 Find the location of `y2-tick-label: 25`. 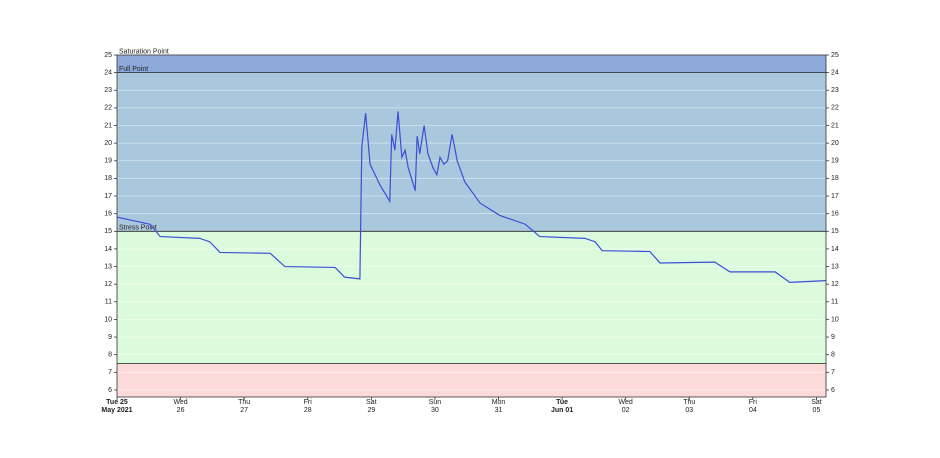

y2-tick-label: 25 is located at coordinates (835, 55).